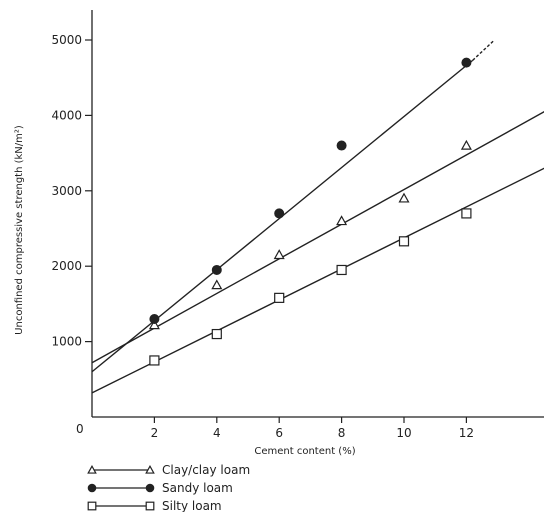 The width and height of the screenshot is (544, 512). Describe the element at coordinates (483, 50) in the screenshot. I see `fit-line-extension-sandy` at that location.